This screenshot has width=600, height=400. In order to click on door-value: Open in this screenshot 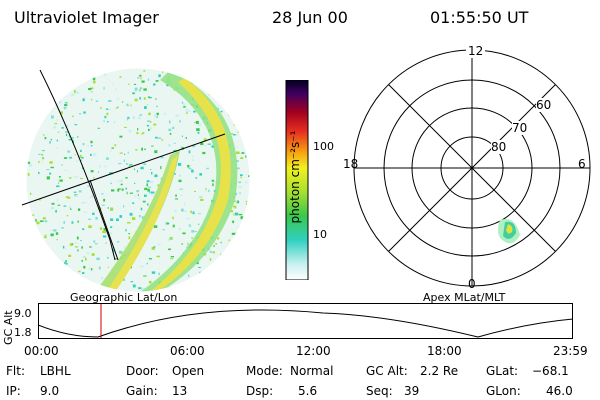, I will do `click(188, 371)`.